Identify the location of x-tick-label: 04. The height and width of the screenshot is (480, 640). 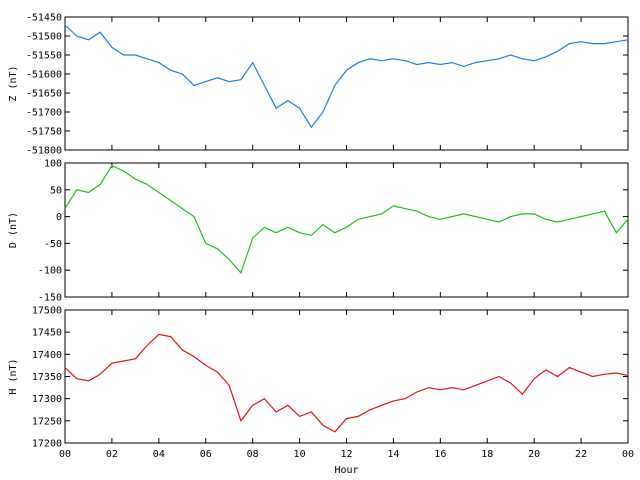
(159, 454).